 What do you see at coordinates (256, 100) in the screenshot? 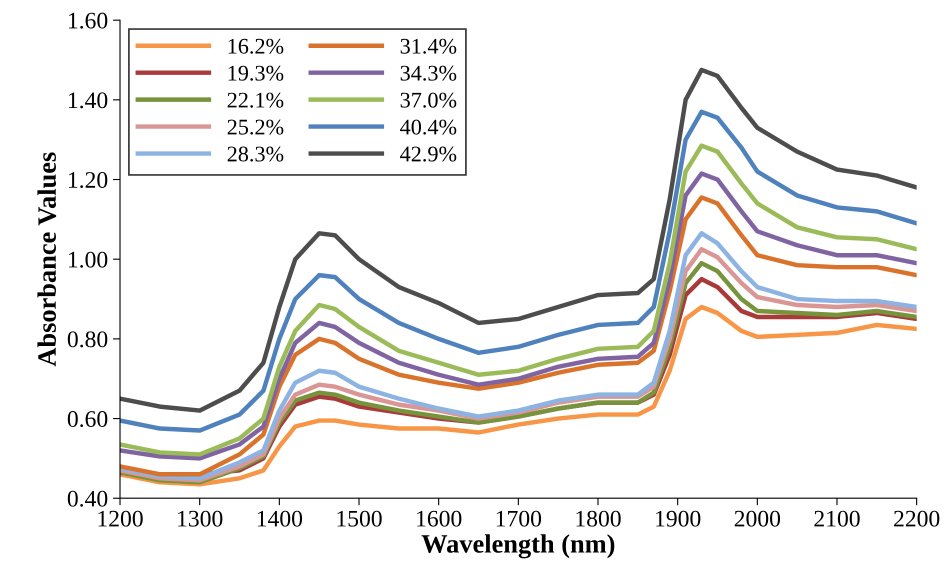
I see `legend-label: 22.1%` at bounding box center [256, 100].